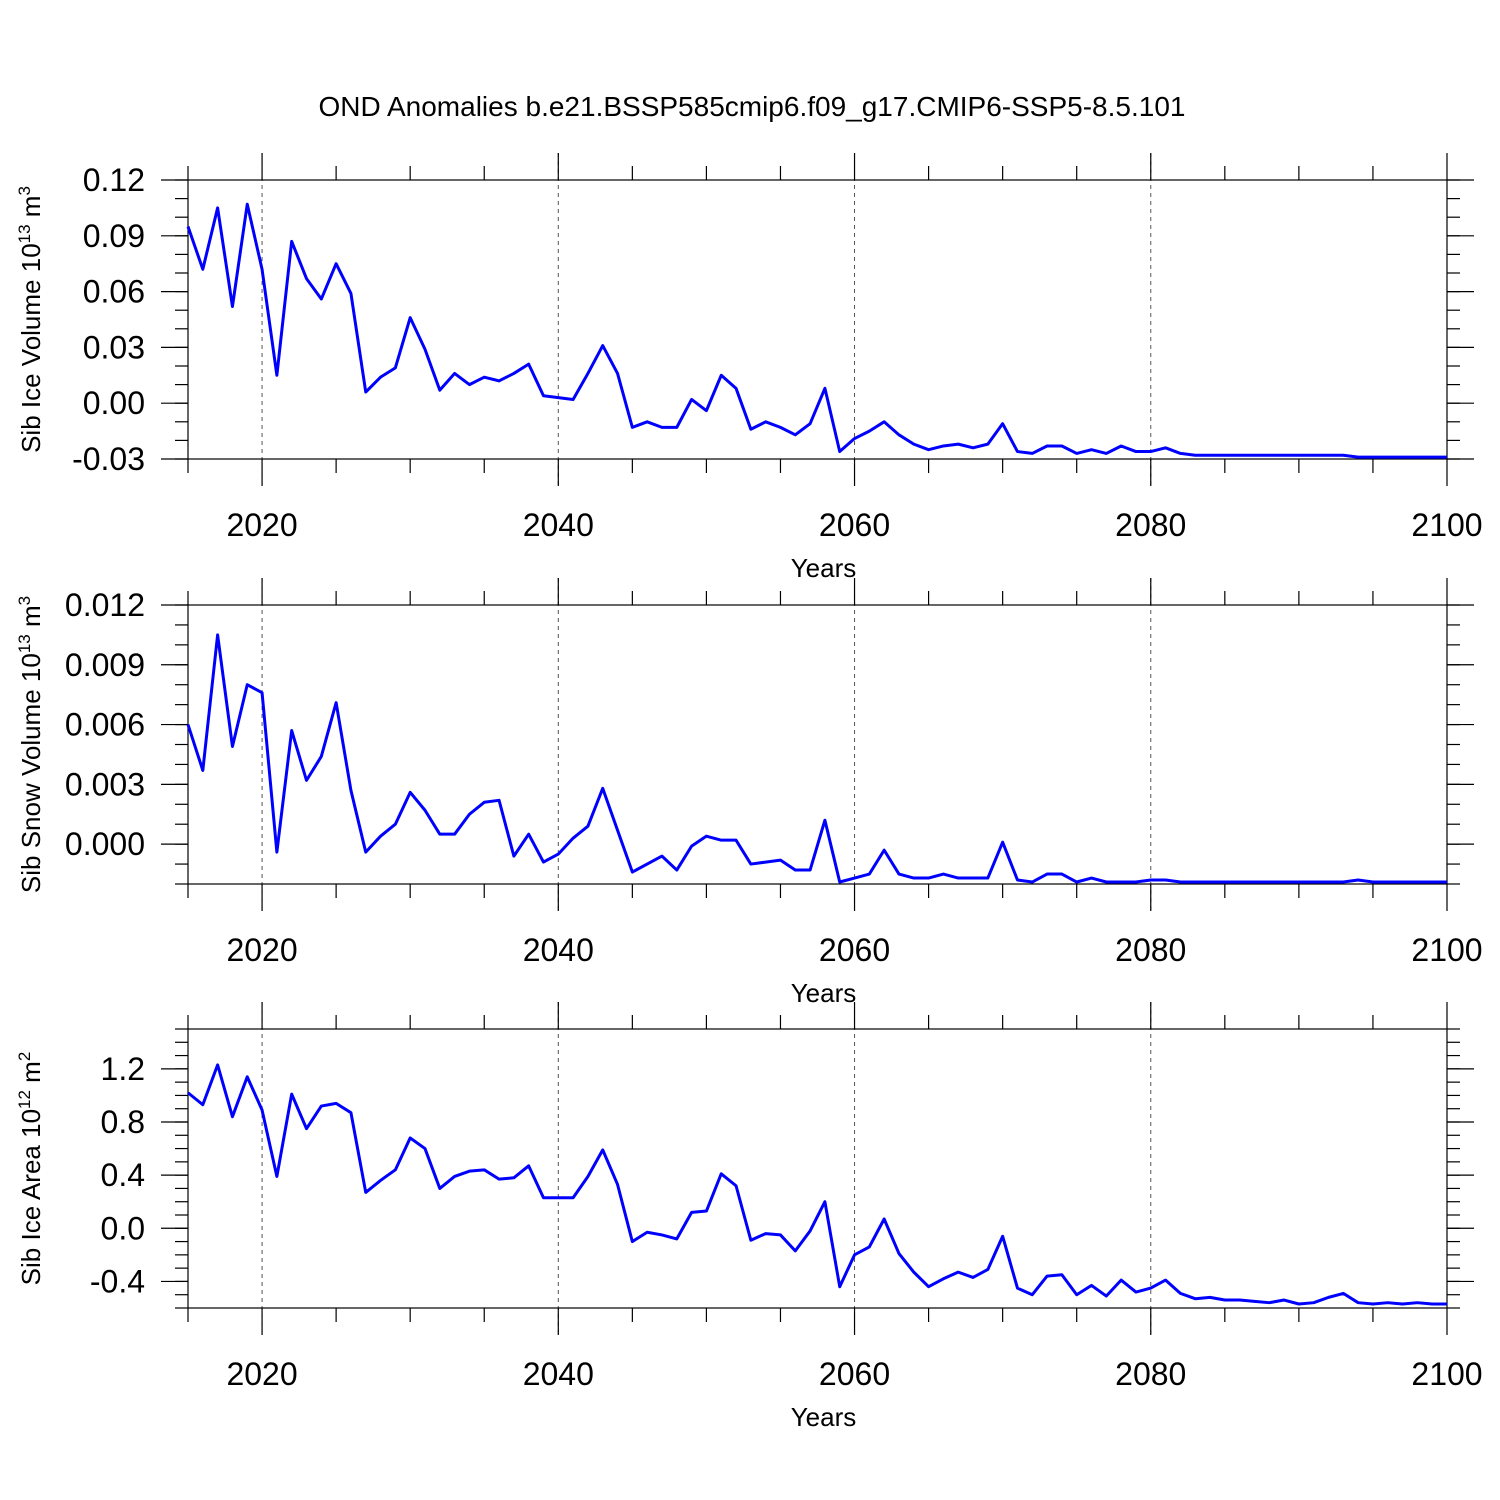 This screenshot has height=1500, width=1500. Describe the element at coordinates (123, 1228) in the screenshot. I see `y-tick-label: 0.0` at that location.